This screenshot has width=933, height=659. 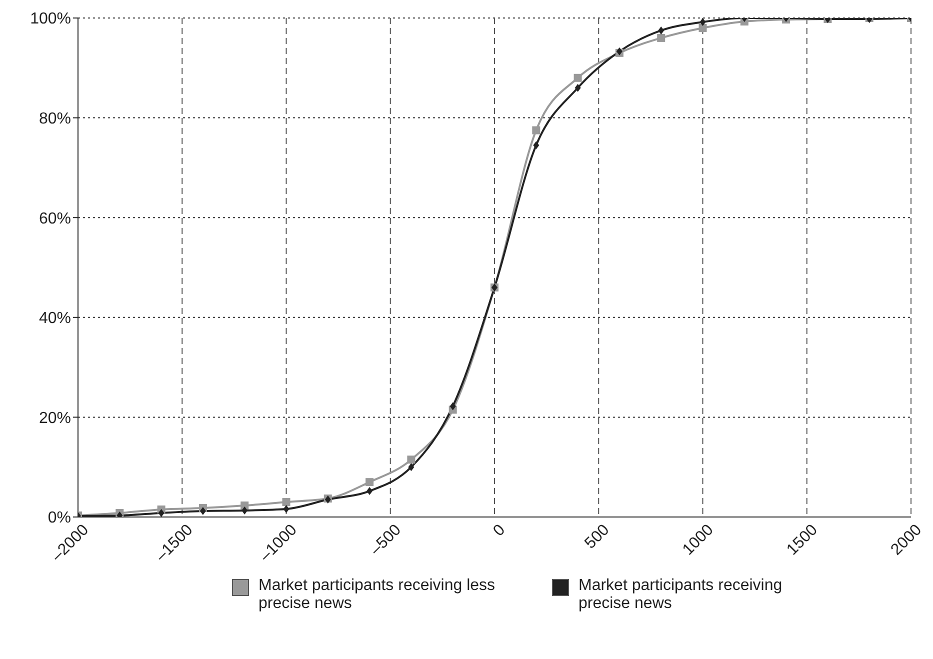 I want to click on legend-label: Market participants receiving precise news, so click(x=681, y=595).